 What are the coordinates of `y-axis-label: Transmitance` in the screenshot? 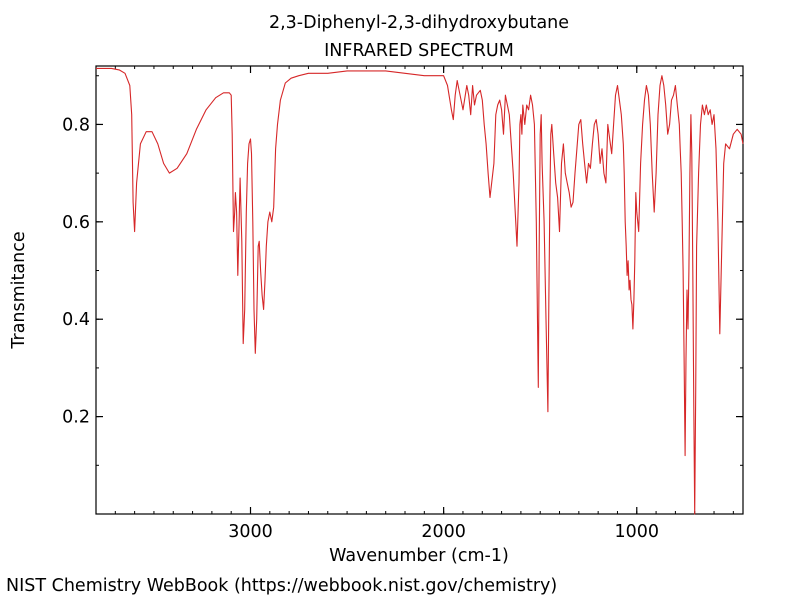 It's located at (19, 290).